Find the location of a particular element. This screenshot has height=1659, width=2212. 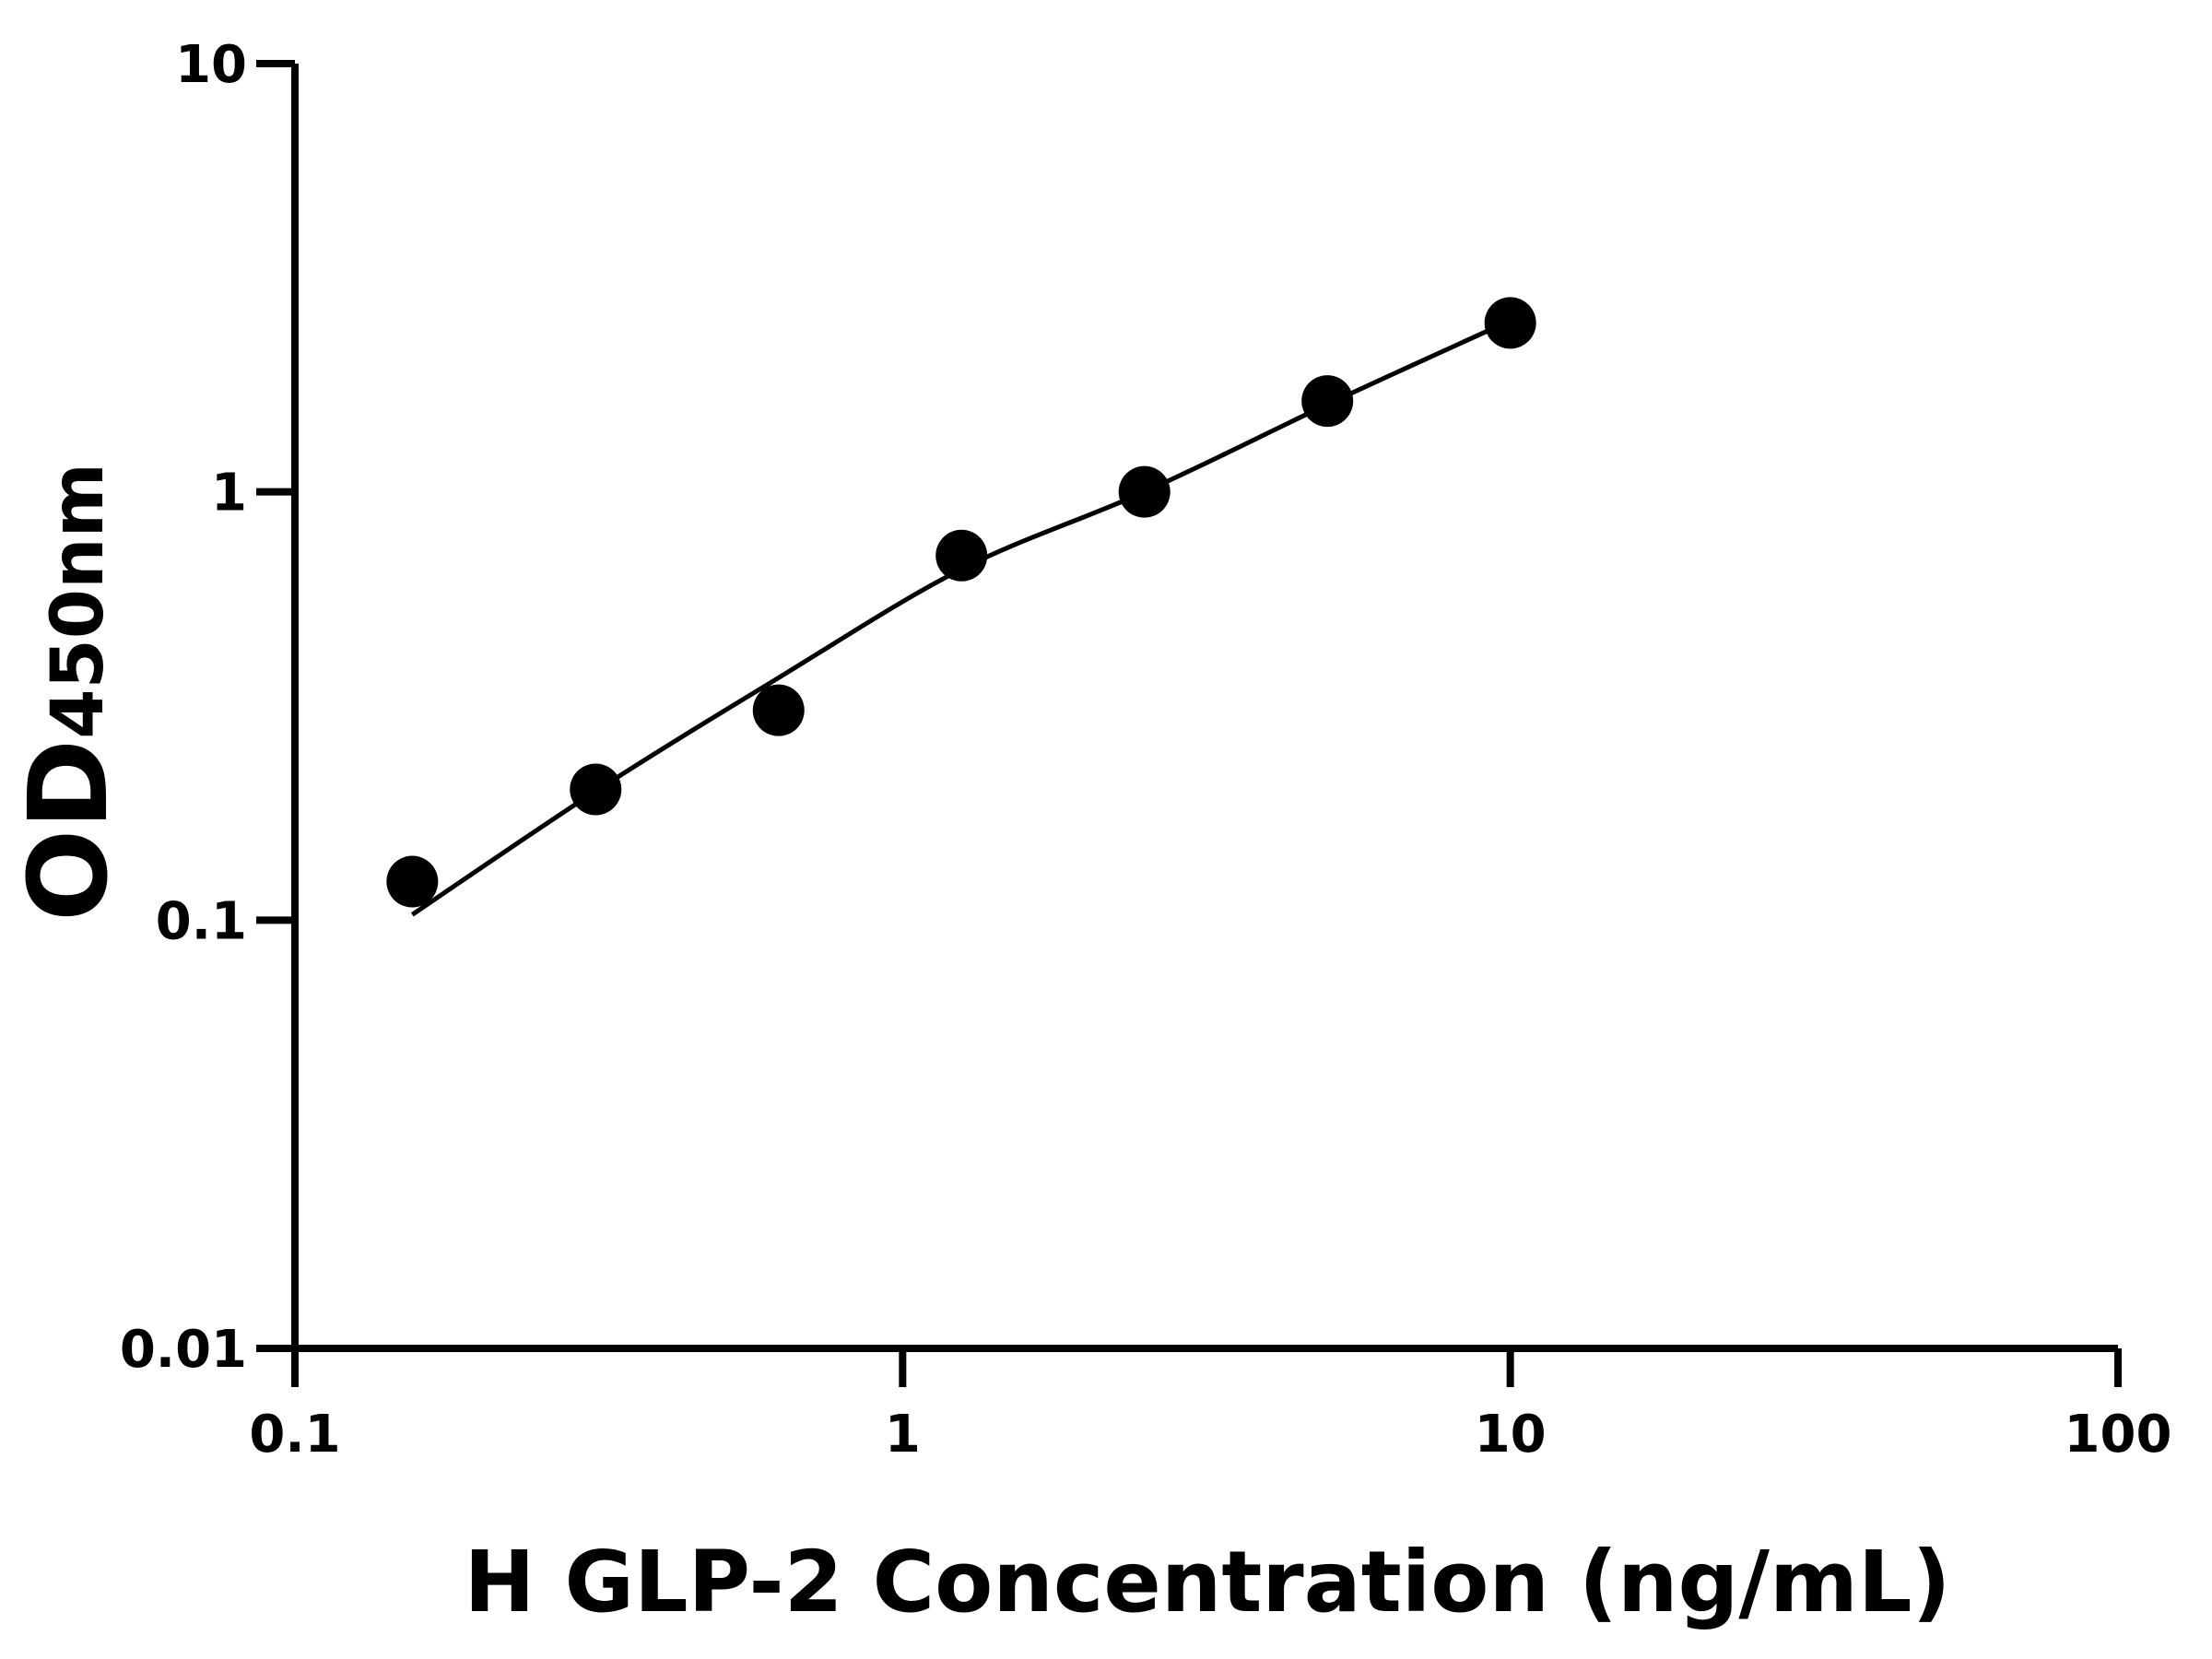

y-axis-title: OD450nm is located at coordinates (68, 692).